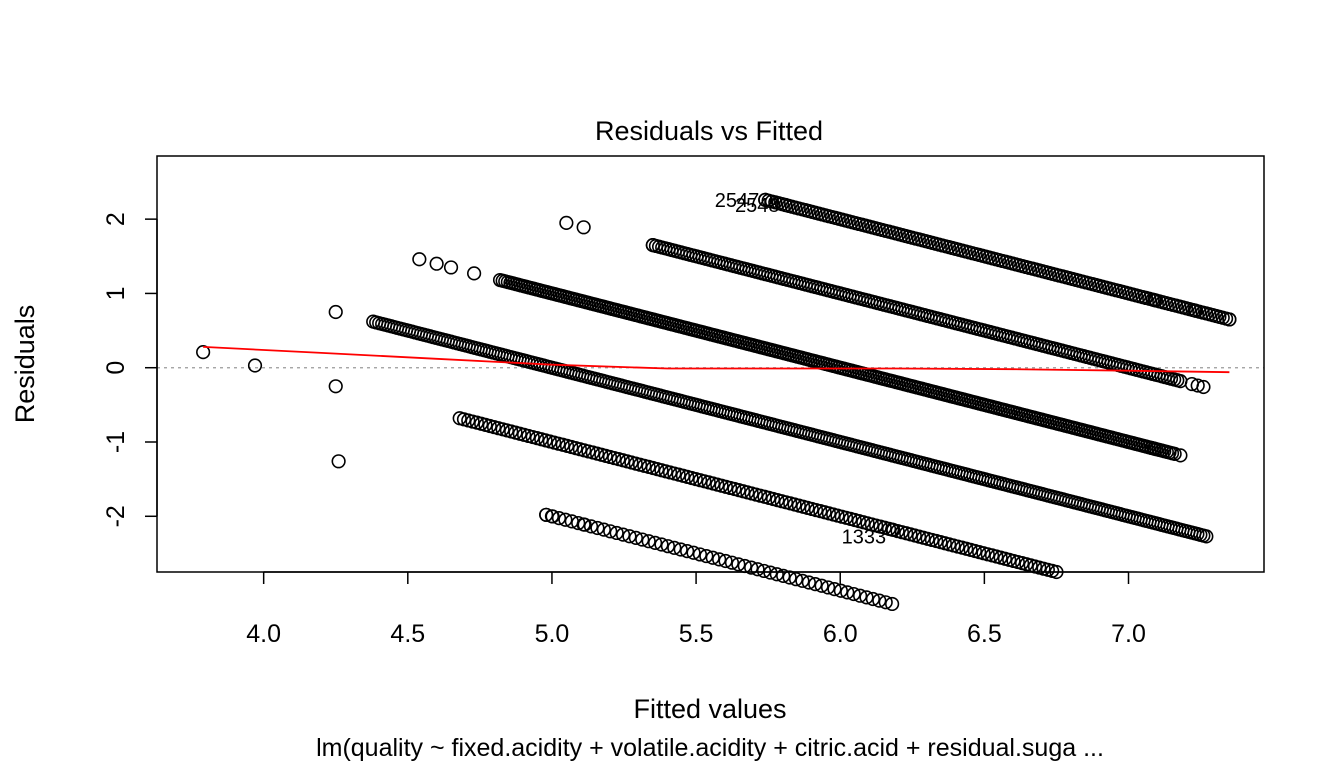 Image resolution: width=1344 pixels, height=768 pixels. Describe the element at coordinates (737, 201) in the screenshot. I see `point-label: 2547` at that location.